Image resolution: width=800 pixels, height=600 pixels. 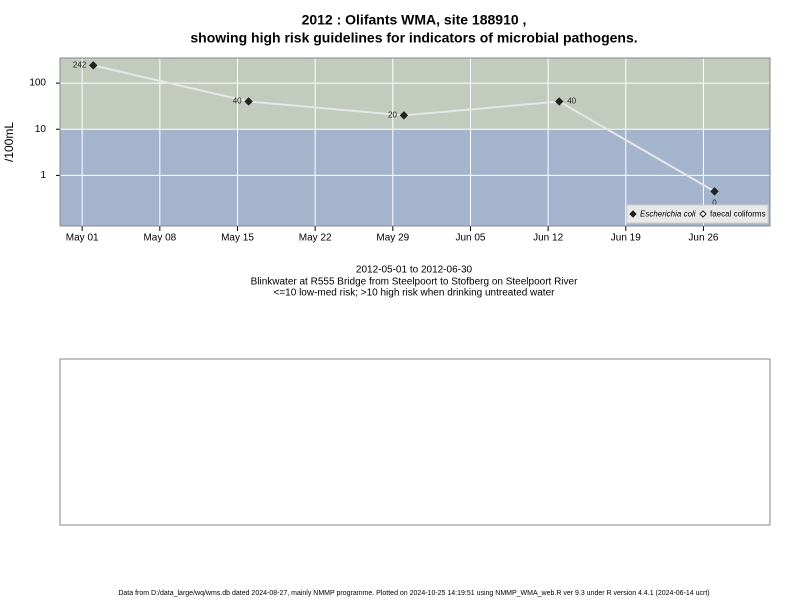 I want to click on value-label: 0, so click(x=714, y=202).